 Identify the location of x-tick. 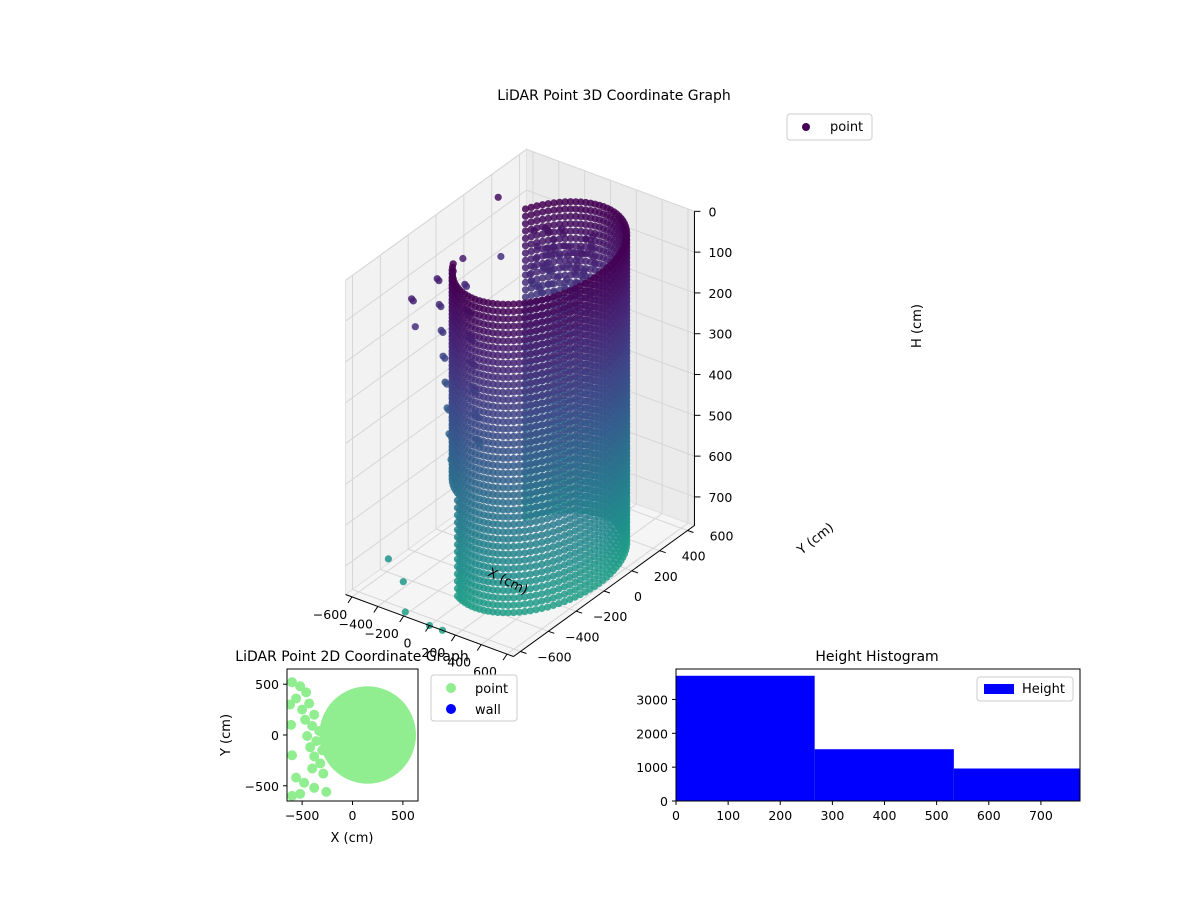
(350, 600).